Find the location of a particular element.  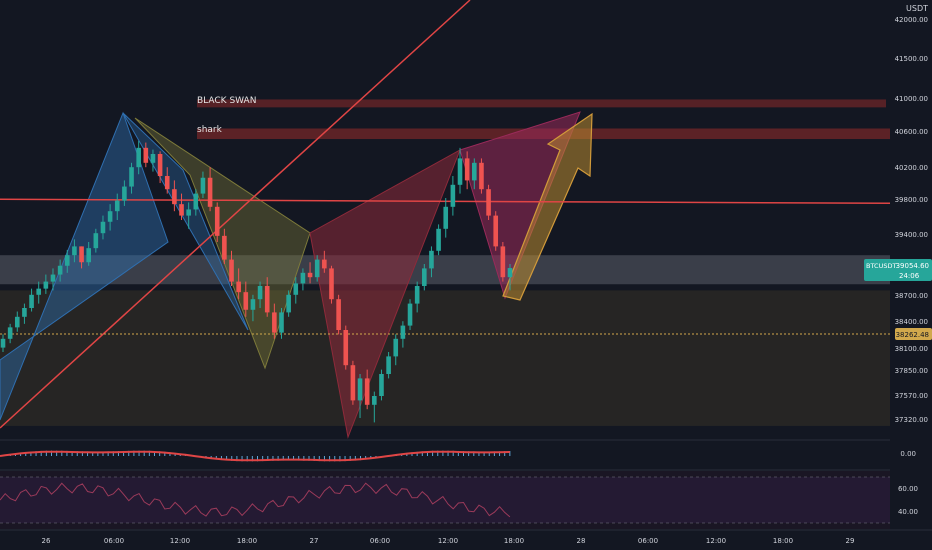

horizontal-level-line is located at coordinates (445, 201).